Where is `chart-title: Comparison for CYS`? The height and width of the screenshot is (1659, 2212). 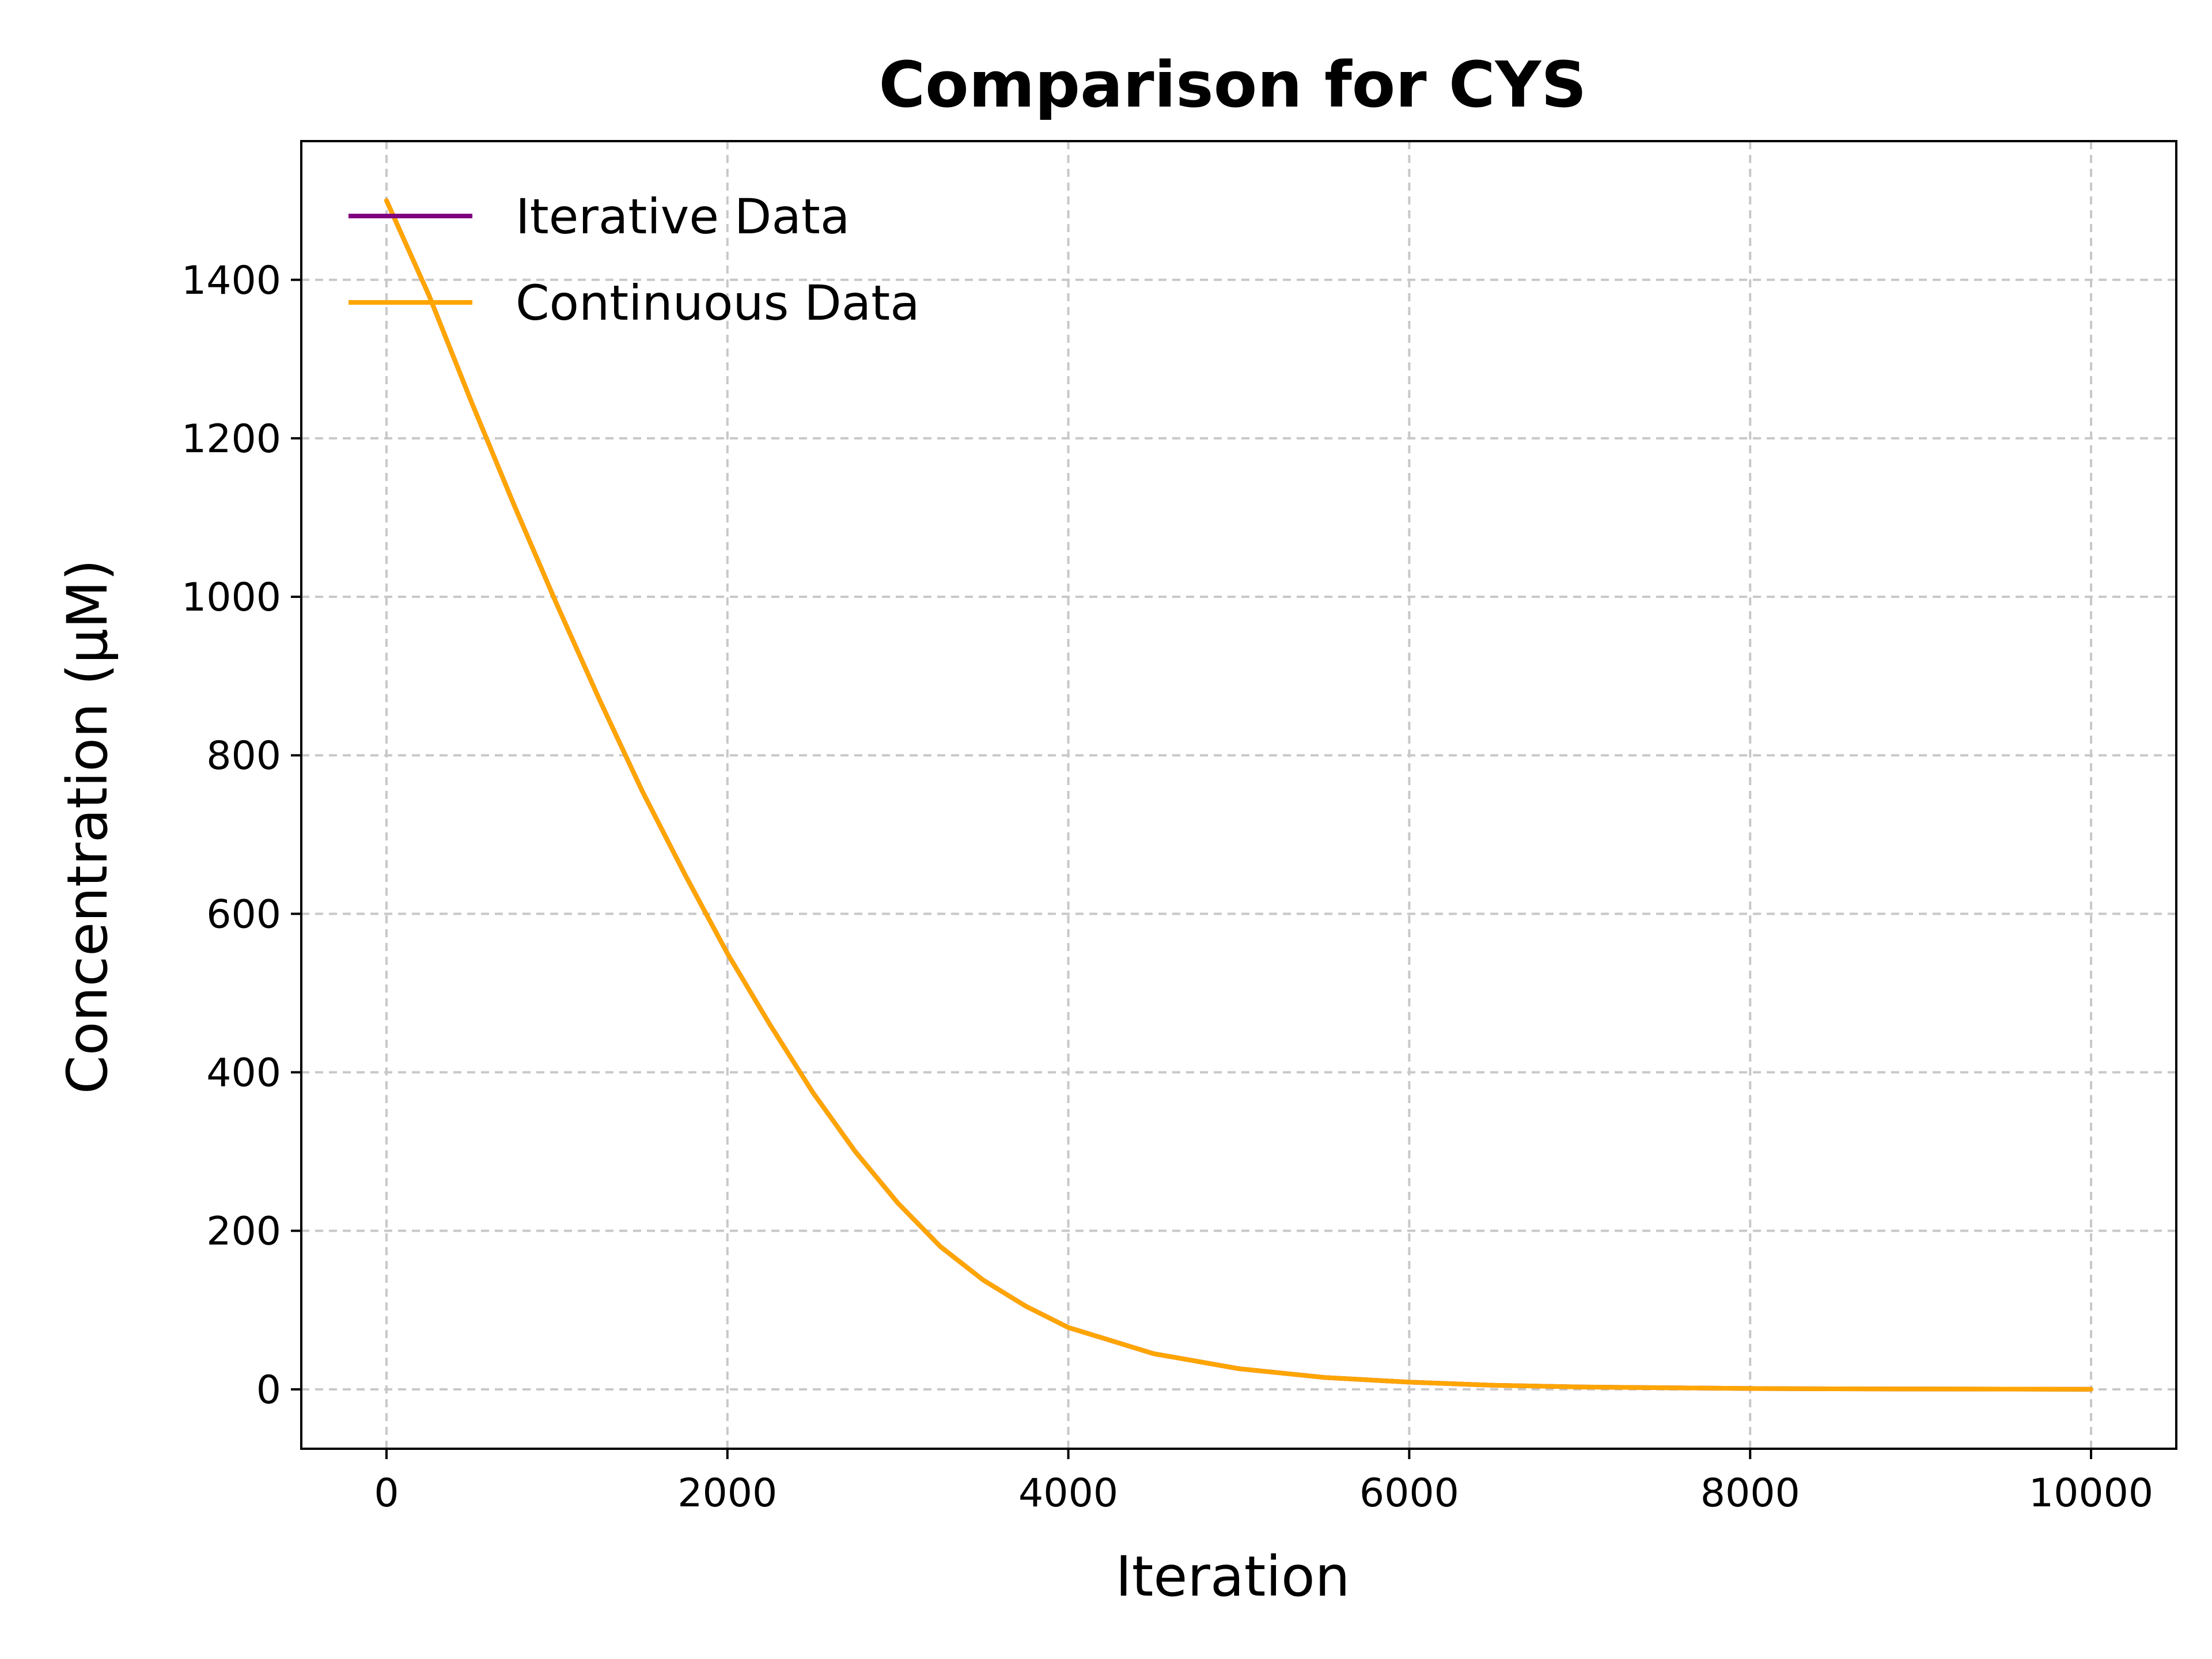
chart-title: Comparison for CYS is located at coordinates (1232, 85).